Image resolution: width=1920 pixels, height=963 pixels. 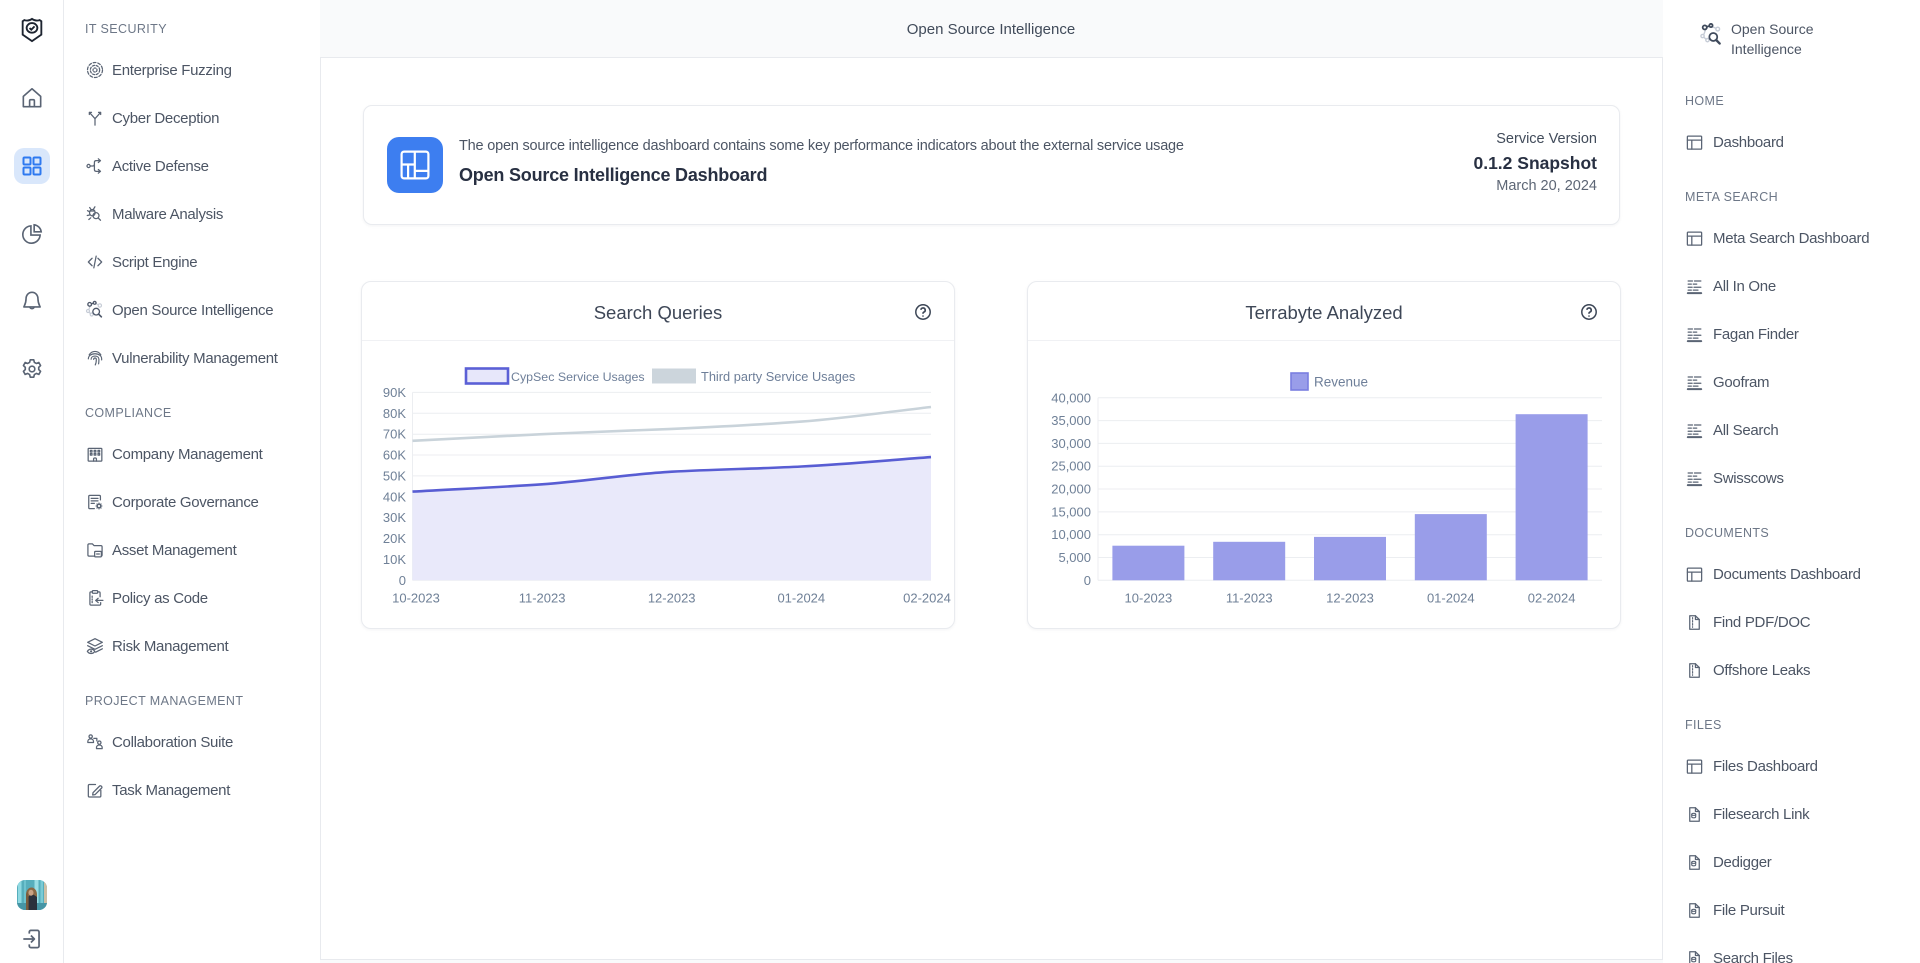 What do you see at coordinates (1074, 557) in the screenshot?
I see `svg-text: 5,000` at bounding box center [1074, 557].